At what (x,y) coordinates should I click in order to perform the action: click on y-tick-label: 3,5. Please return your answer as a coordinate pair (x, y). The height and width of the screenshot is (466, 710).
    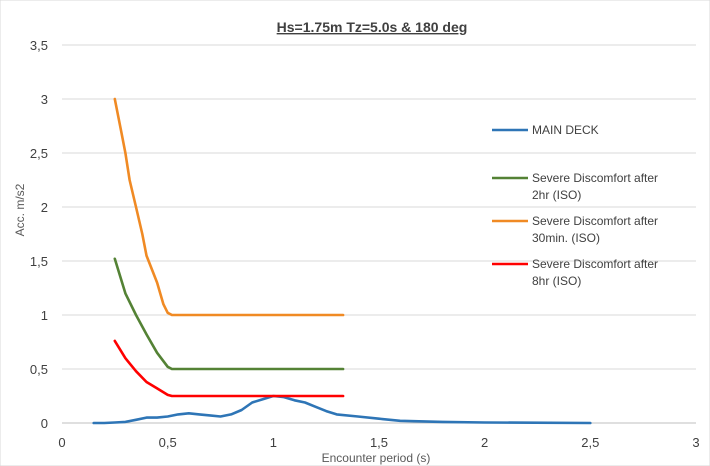
    Looking at the image, I should click on (39, 45).